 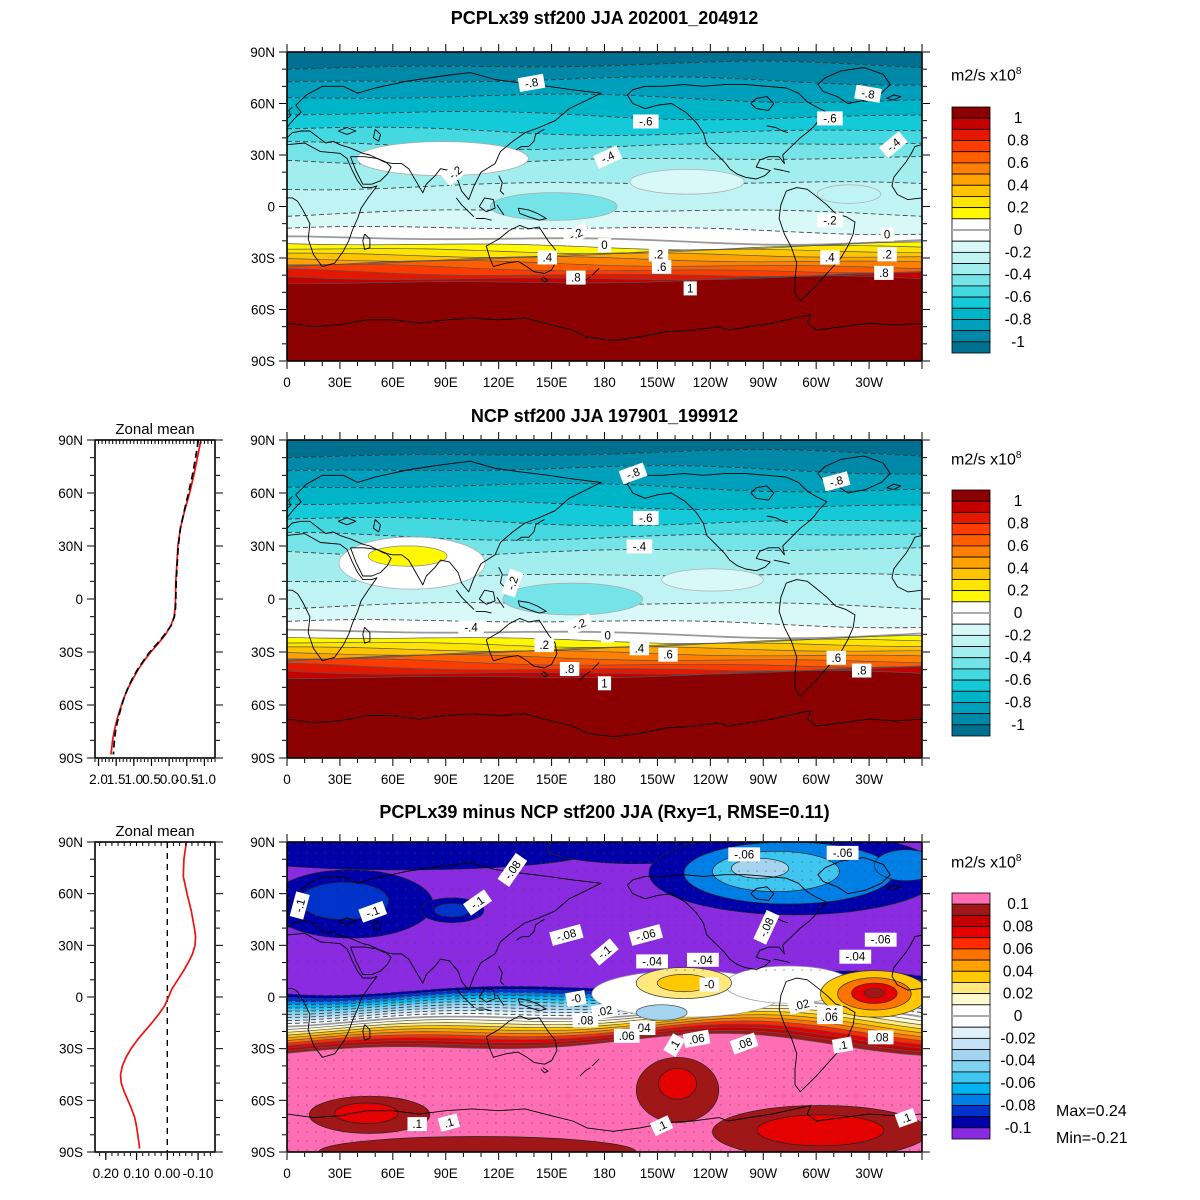 I want to click on contour-label: 1, so click(x=690, y=288).